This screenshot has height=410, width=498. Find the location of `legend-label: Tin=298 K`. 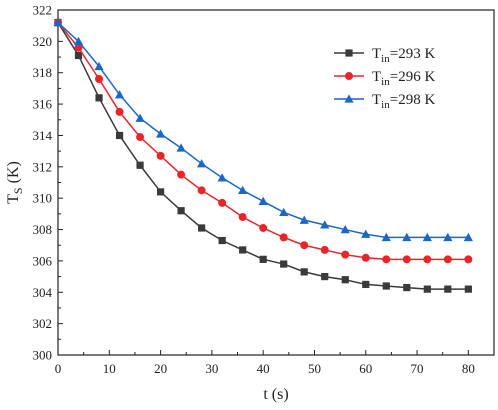

legend-label: Tin=298 K is located at coordinates (403, 101).